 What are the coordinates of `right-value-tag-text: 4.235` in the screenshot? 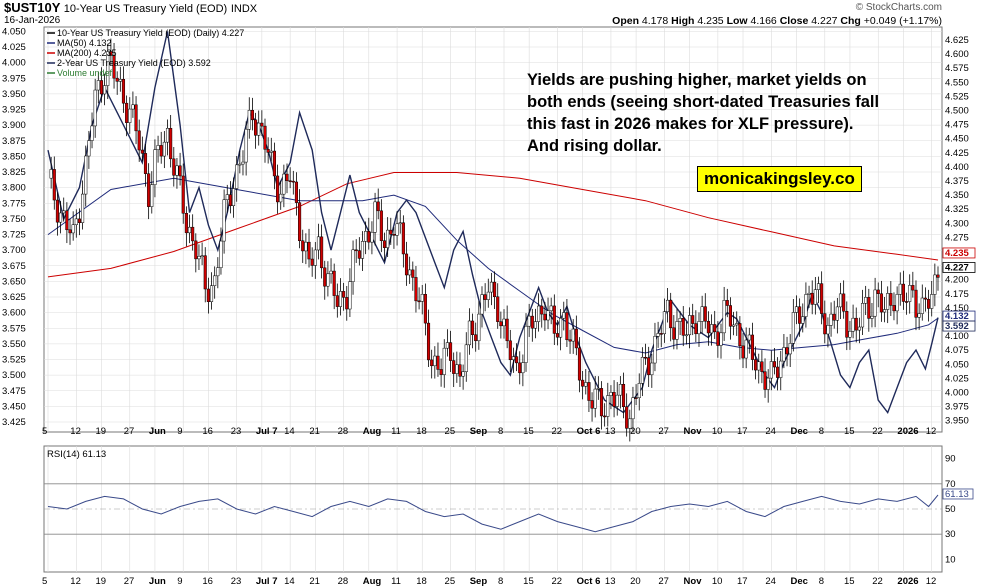 It's located at (957, 253).